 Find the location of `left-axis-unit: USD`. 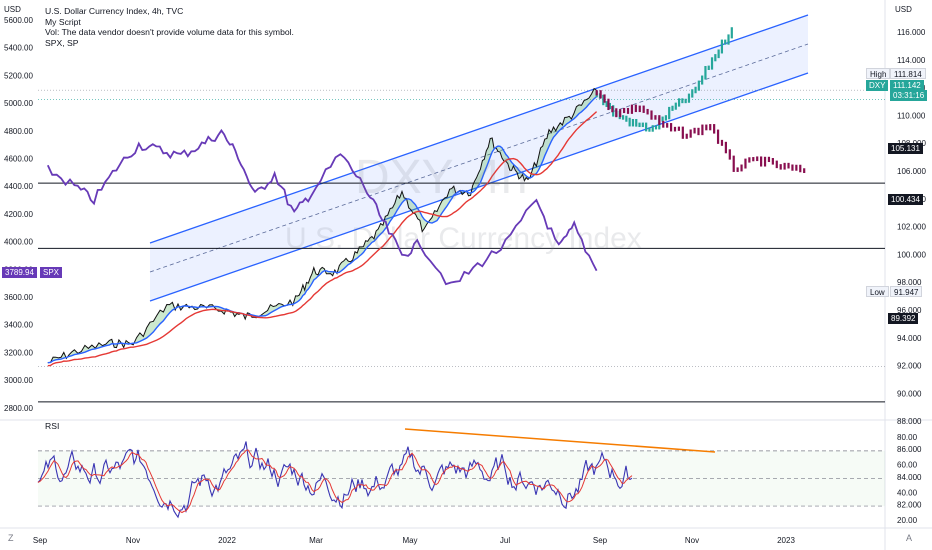

left-axis-unit: USD is located at coordinates (12, 9).